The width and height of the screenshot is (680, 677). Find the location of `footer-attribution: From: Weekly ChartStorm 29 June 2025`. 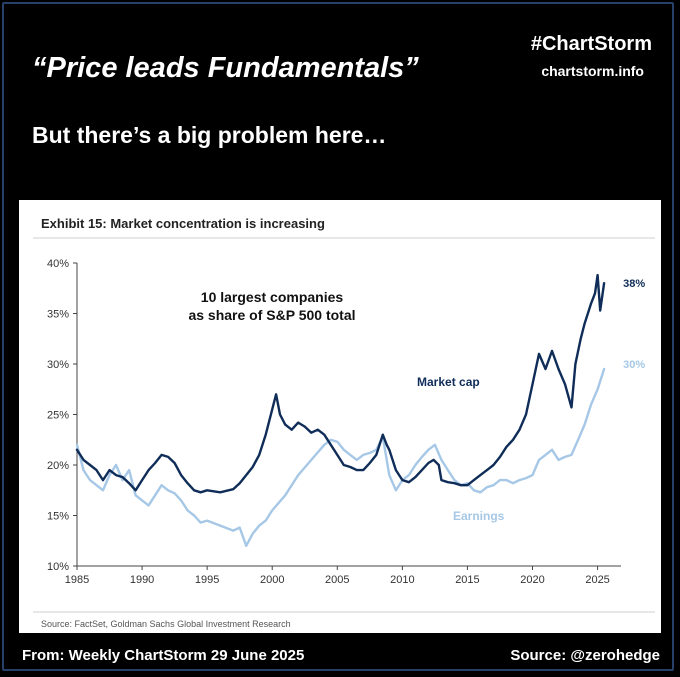

footer-attribution: From: Weekly ChartStorm 29 June 2025 is located at coordinates (163, 655).